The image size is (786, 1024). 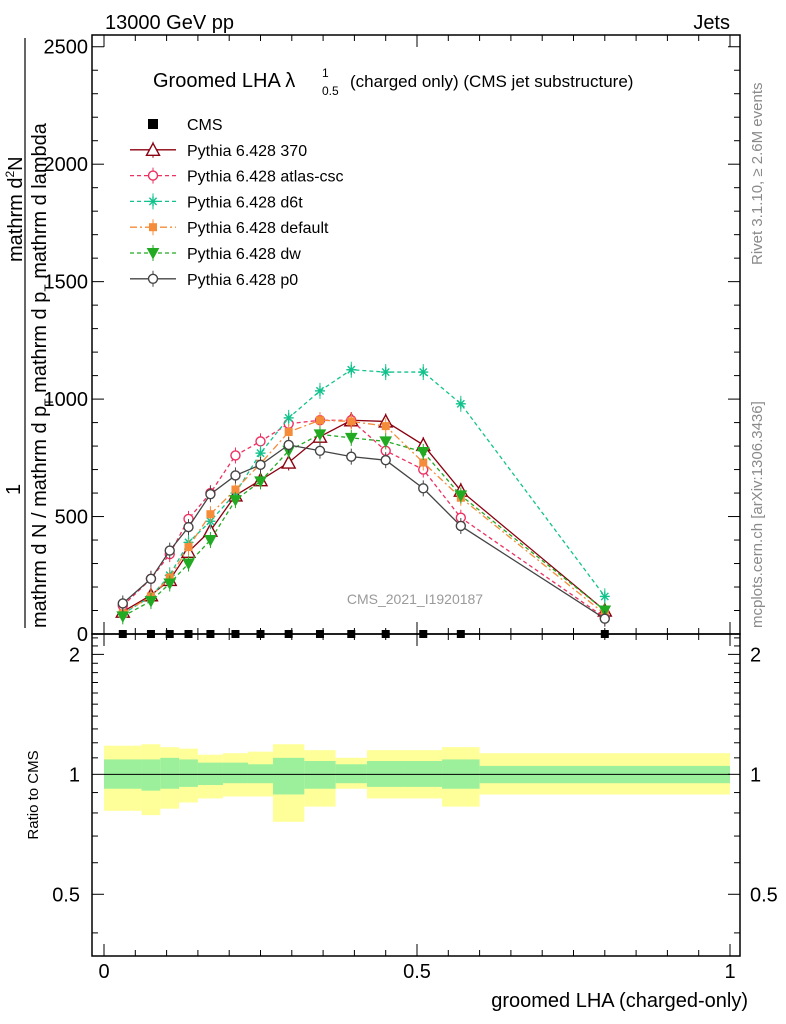 What do you see at coordinates (247, 151) in the screenshot?
I see `legend-label-pythia-6-428-370: Pythia 6.428 370` at bounding box center [247, 151].